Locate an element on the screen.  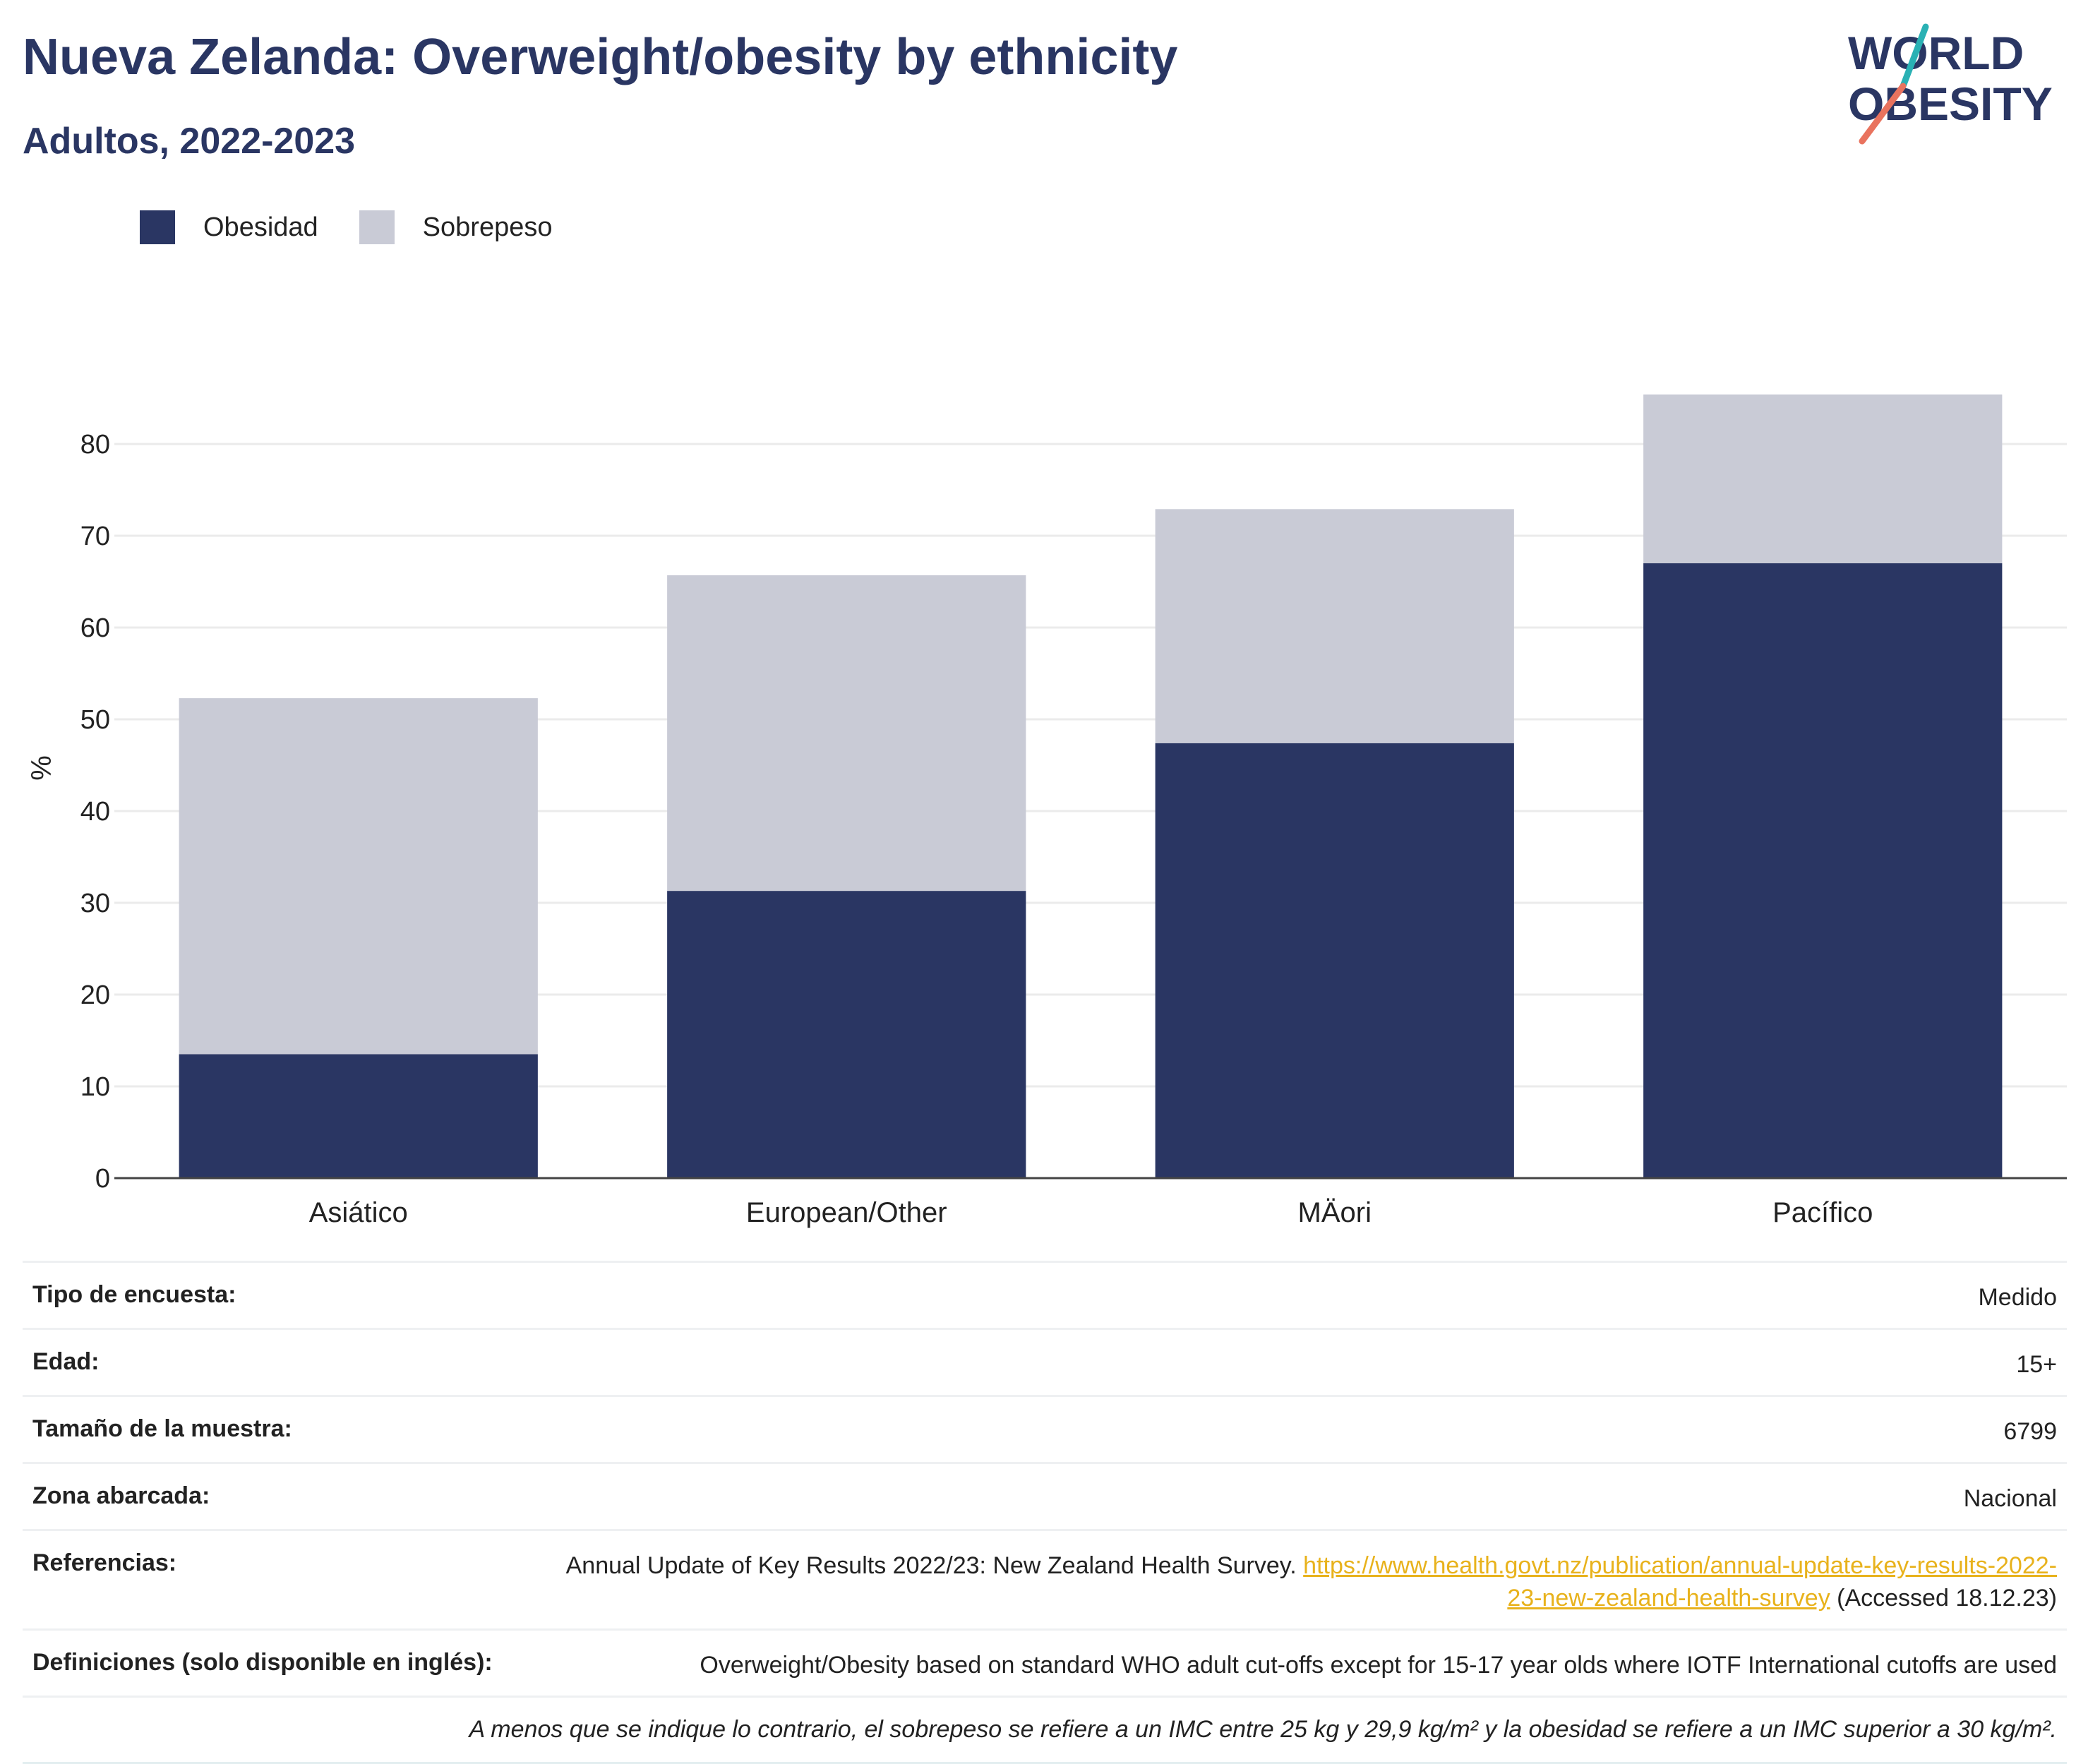
logo-slash-coral is located at coordinates (1883, 114).